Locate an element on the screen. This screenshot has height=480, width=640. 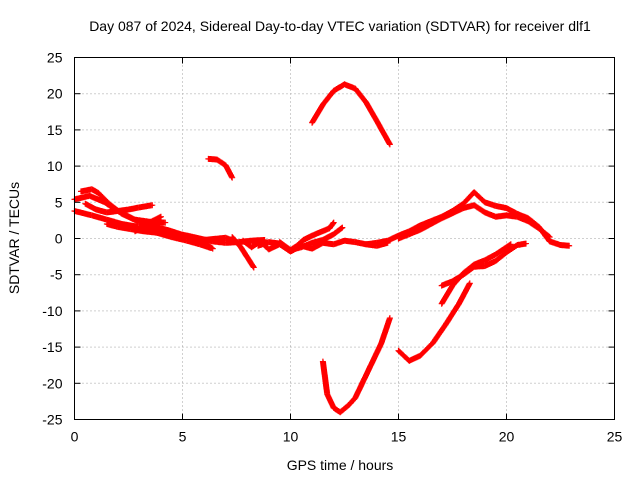
x-tick-label: 0 is located at coordinates (75, 437).